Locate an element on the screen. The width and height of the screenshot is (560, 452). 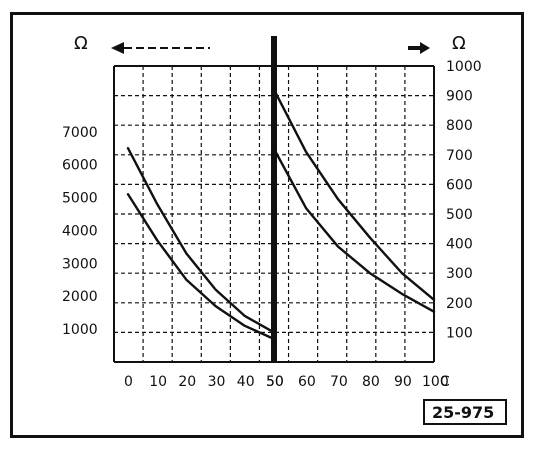
right-y-tick-label: 1000 is located at coordinates (464, 67).